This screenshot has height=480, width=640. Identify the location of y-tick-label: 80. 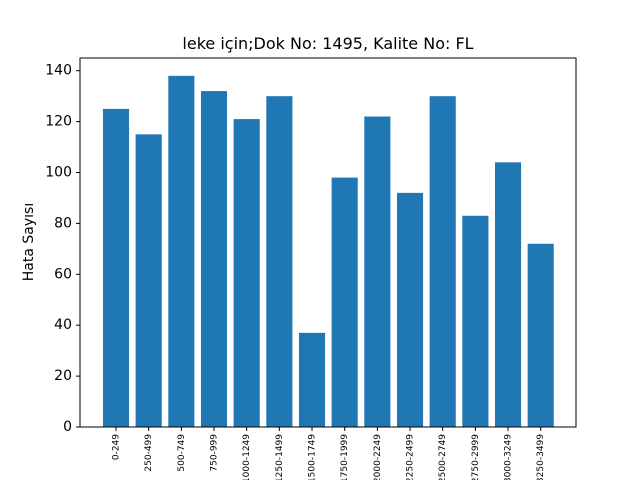
(63, 223).